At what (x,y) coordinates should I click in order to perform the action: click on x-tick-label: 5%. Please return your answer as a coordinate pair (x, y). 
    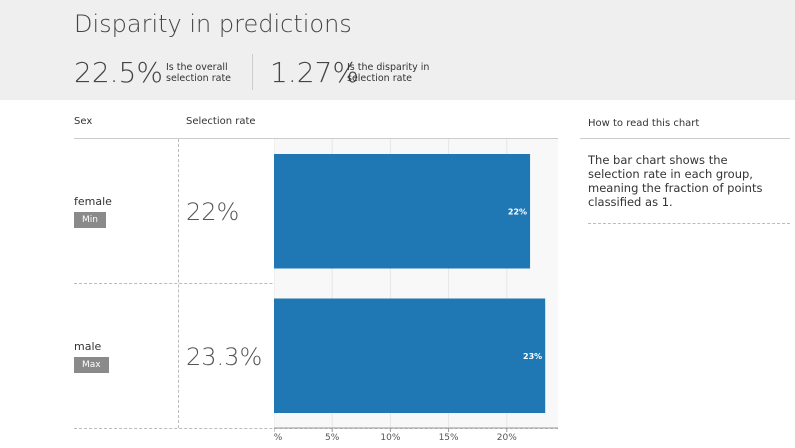
    Looking at the image, I should click on (332, 438).